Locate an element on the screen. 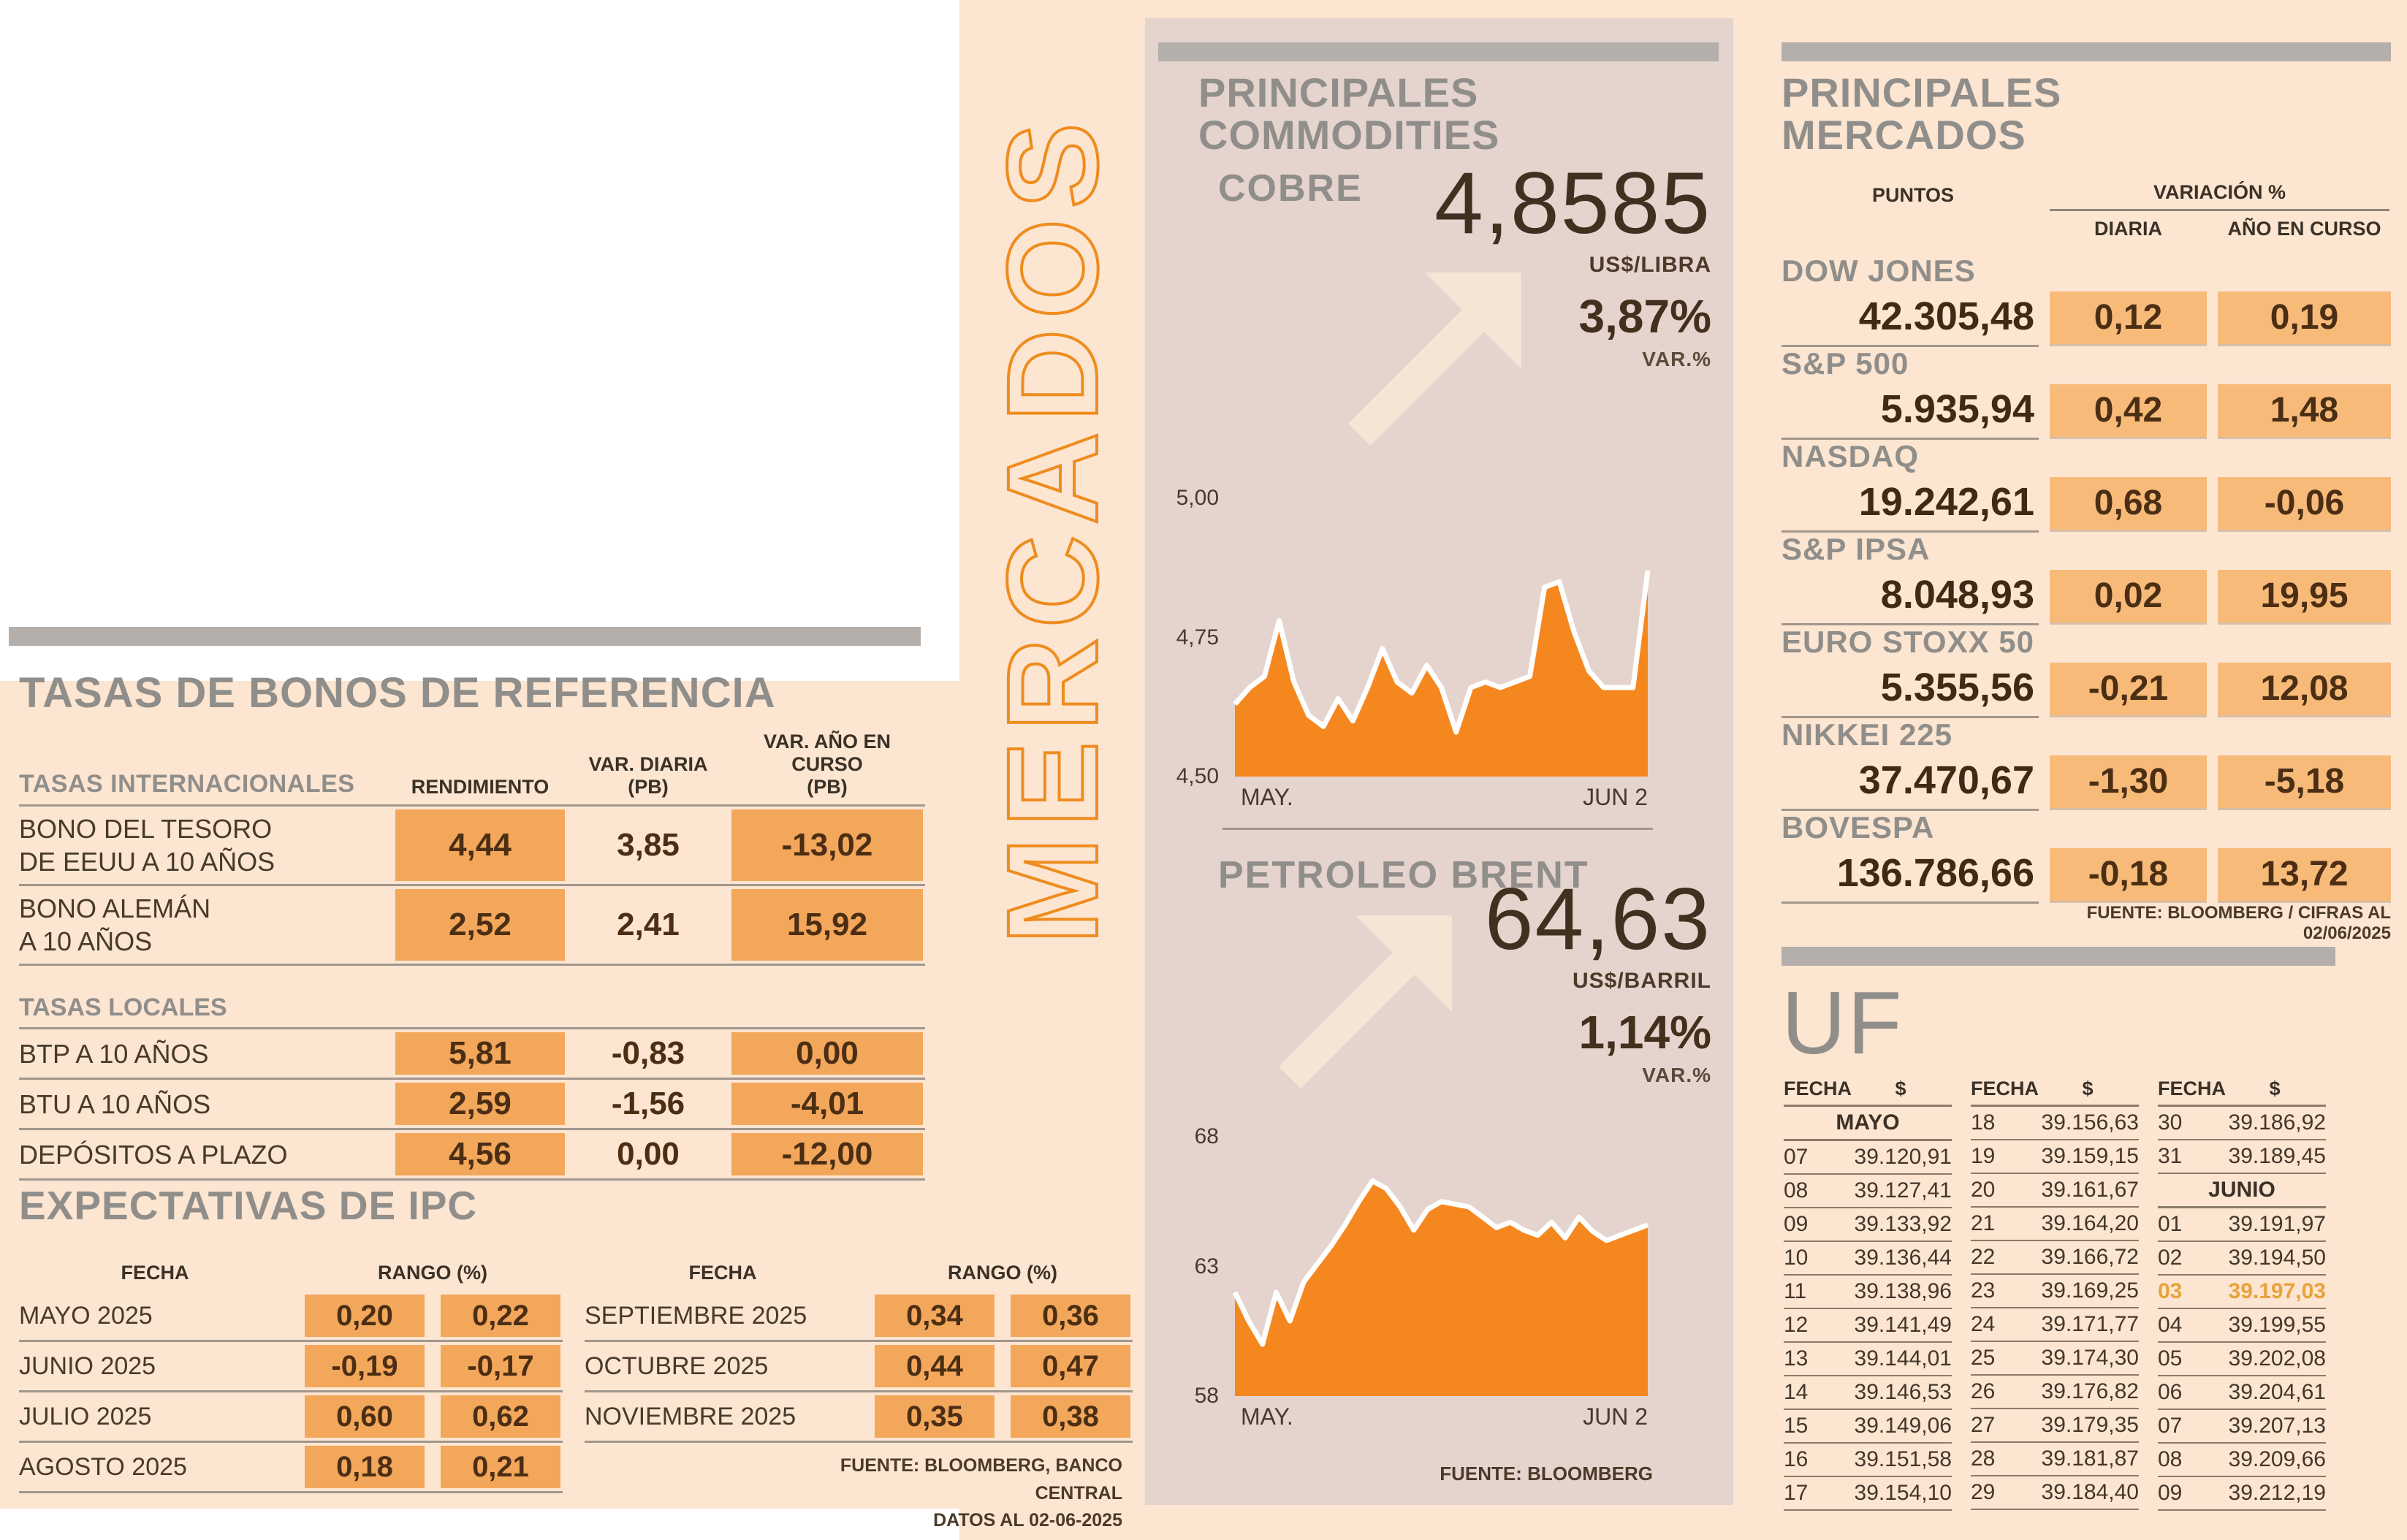 The width and height of the screenshot is (2407, 1540). copper-unit: US$/LIBRA is located at coordinates (1650, 265).